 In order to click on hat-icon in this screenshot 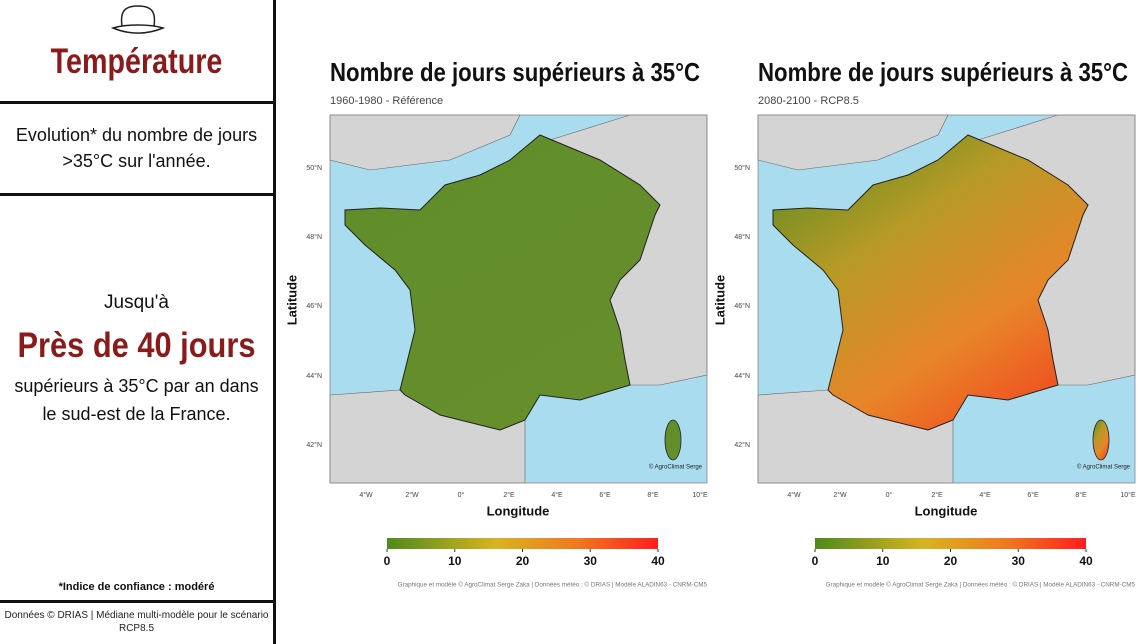, I will do `click(138, 19)`.